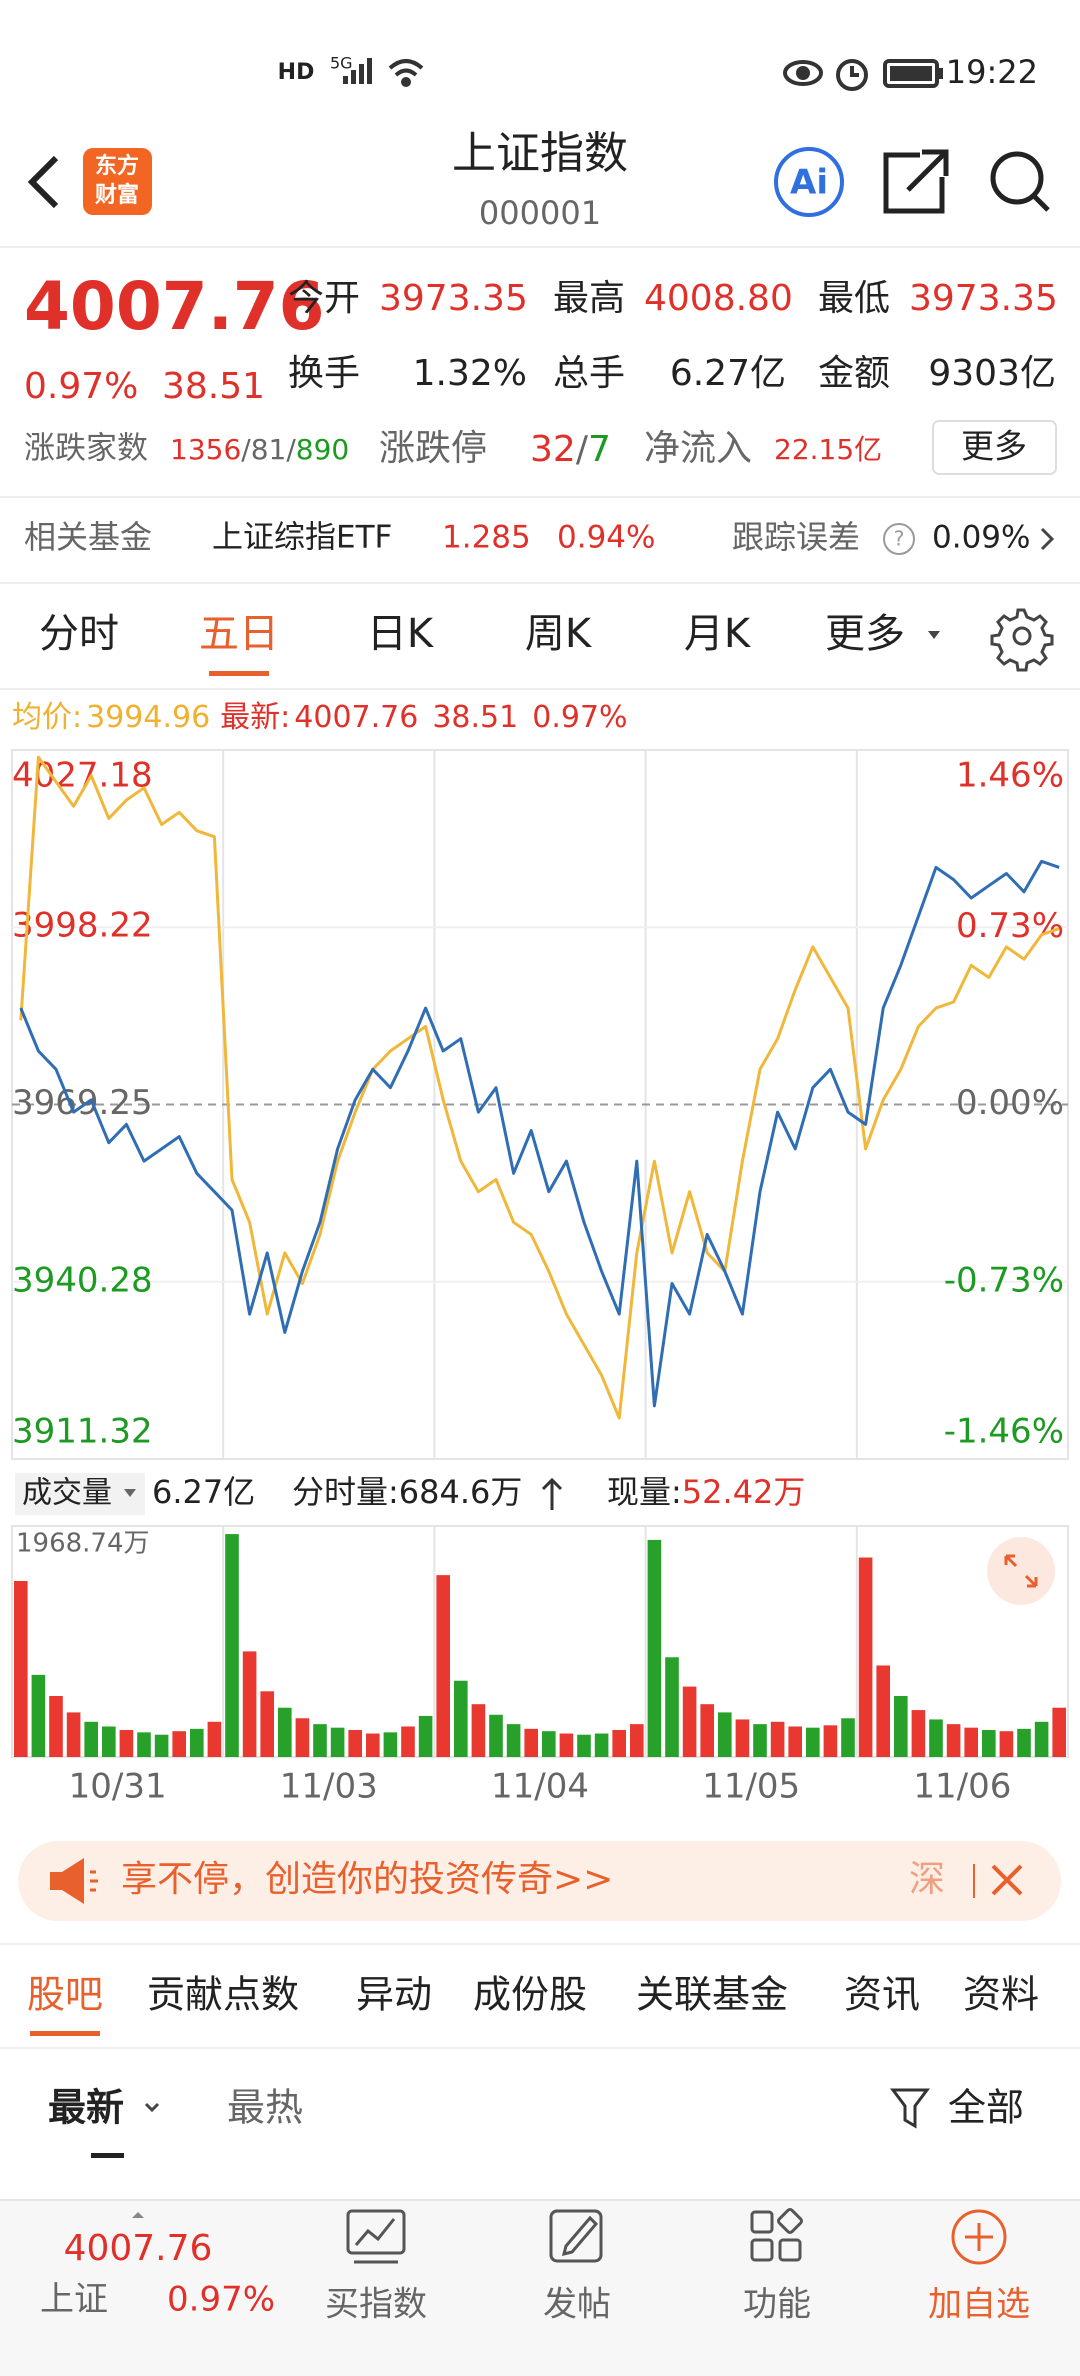 The image size is (1080, 2376). Describe the element at coordinates (67, 1881) in the screenshot. I see `megaphone-icon` at that location.